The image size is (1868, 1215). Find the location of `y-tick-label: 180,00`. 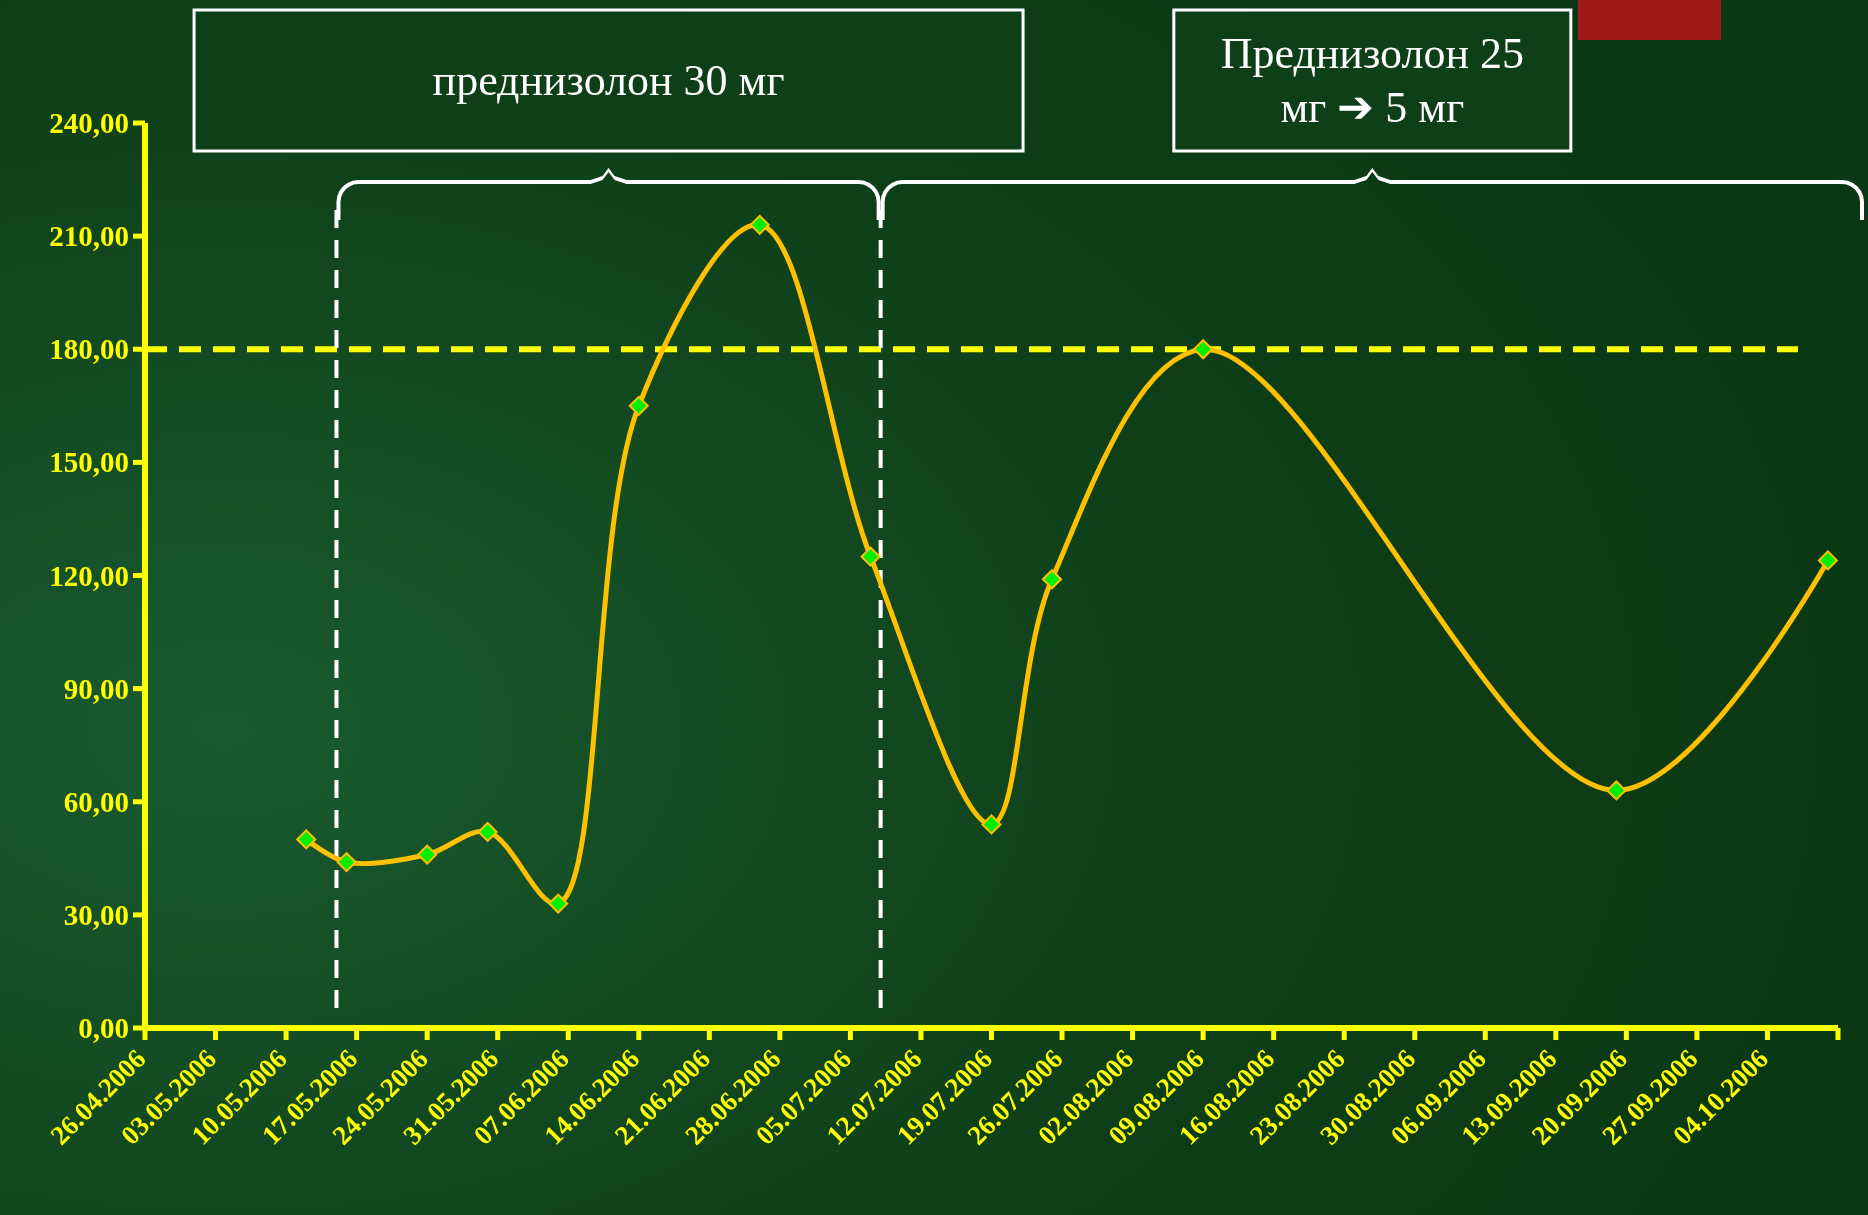

y-tick-label: 180,00 is located at coordinates (89, 349).